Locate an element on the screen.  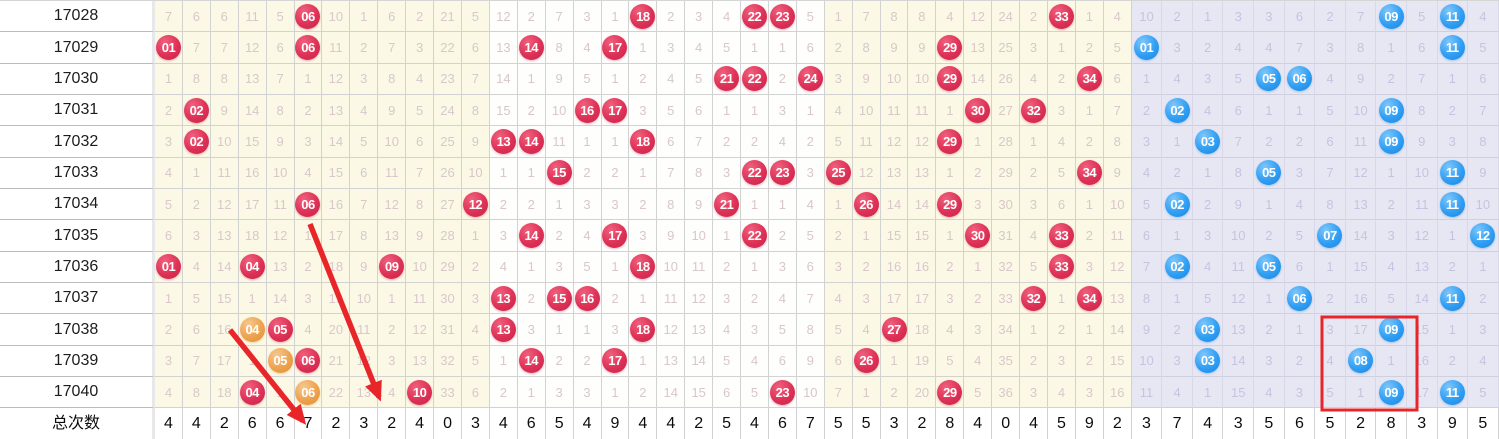
back-miss-cell: 16 is located at coordinates (1361, 299).